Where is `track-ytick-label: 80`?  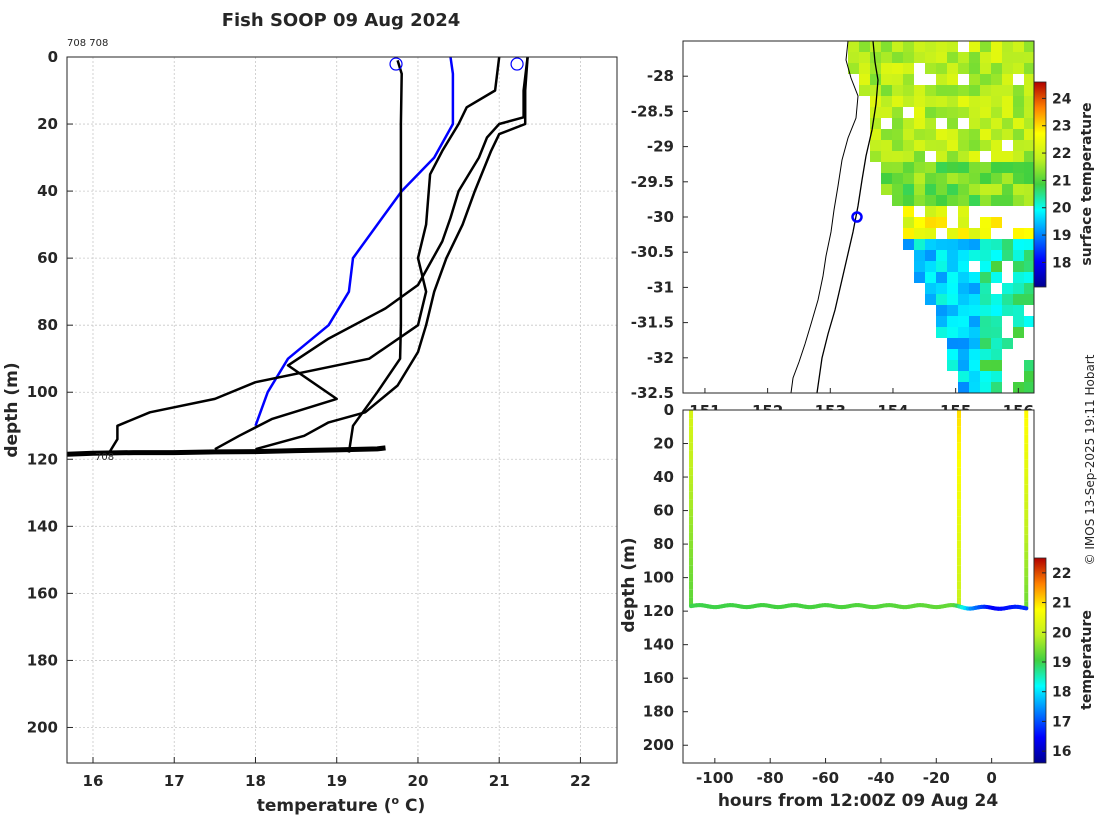
track-ytick-label: 80 is located at coordinates (663, 544).